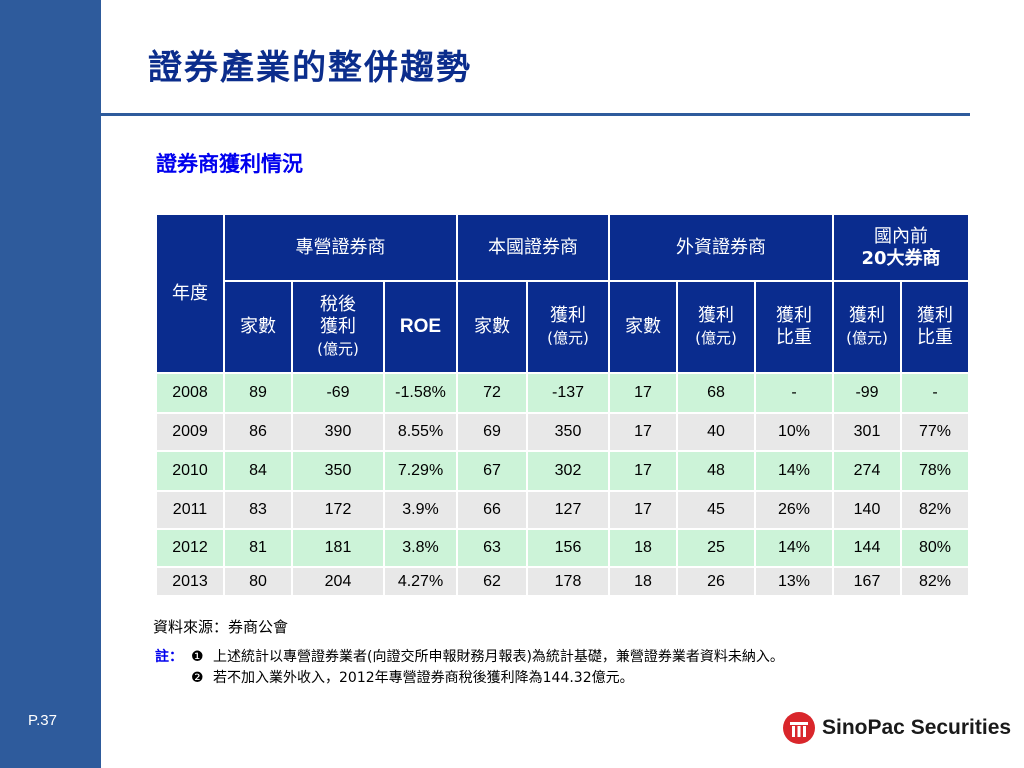 This screenshot has width=1024, height=768. I want to click on cell-local-profit: 302, so click(568, 471).